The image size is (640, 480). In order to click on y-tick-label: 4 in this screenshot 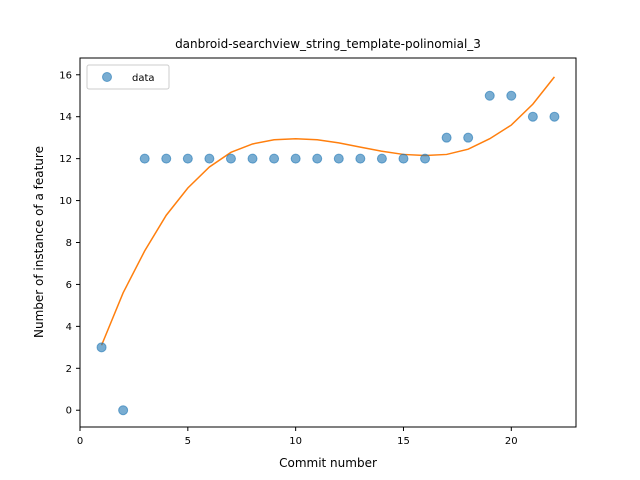, I will do `click(69, 327)`.